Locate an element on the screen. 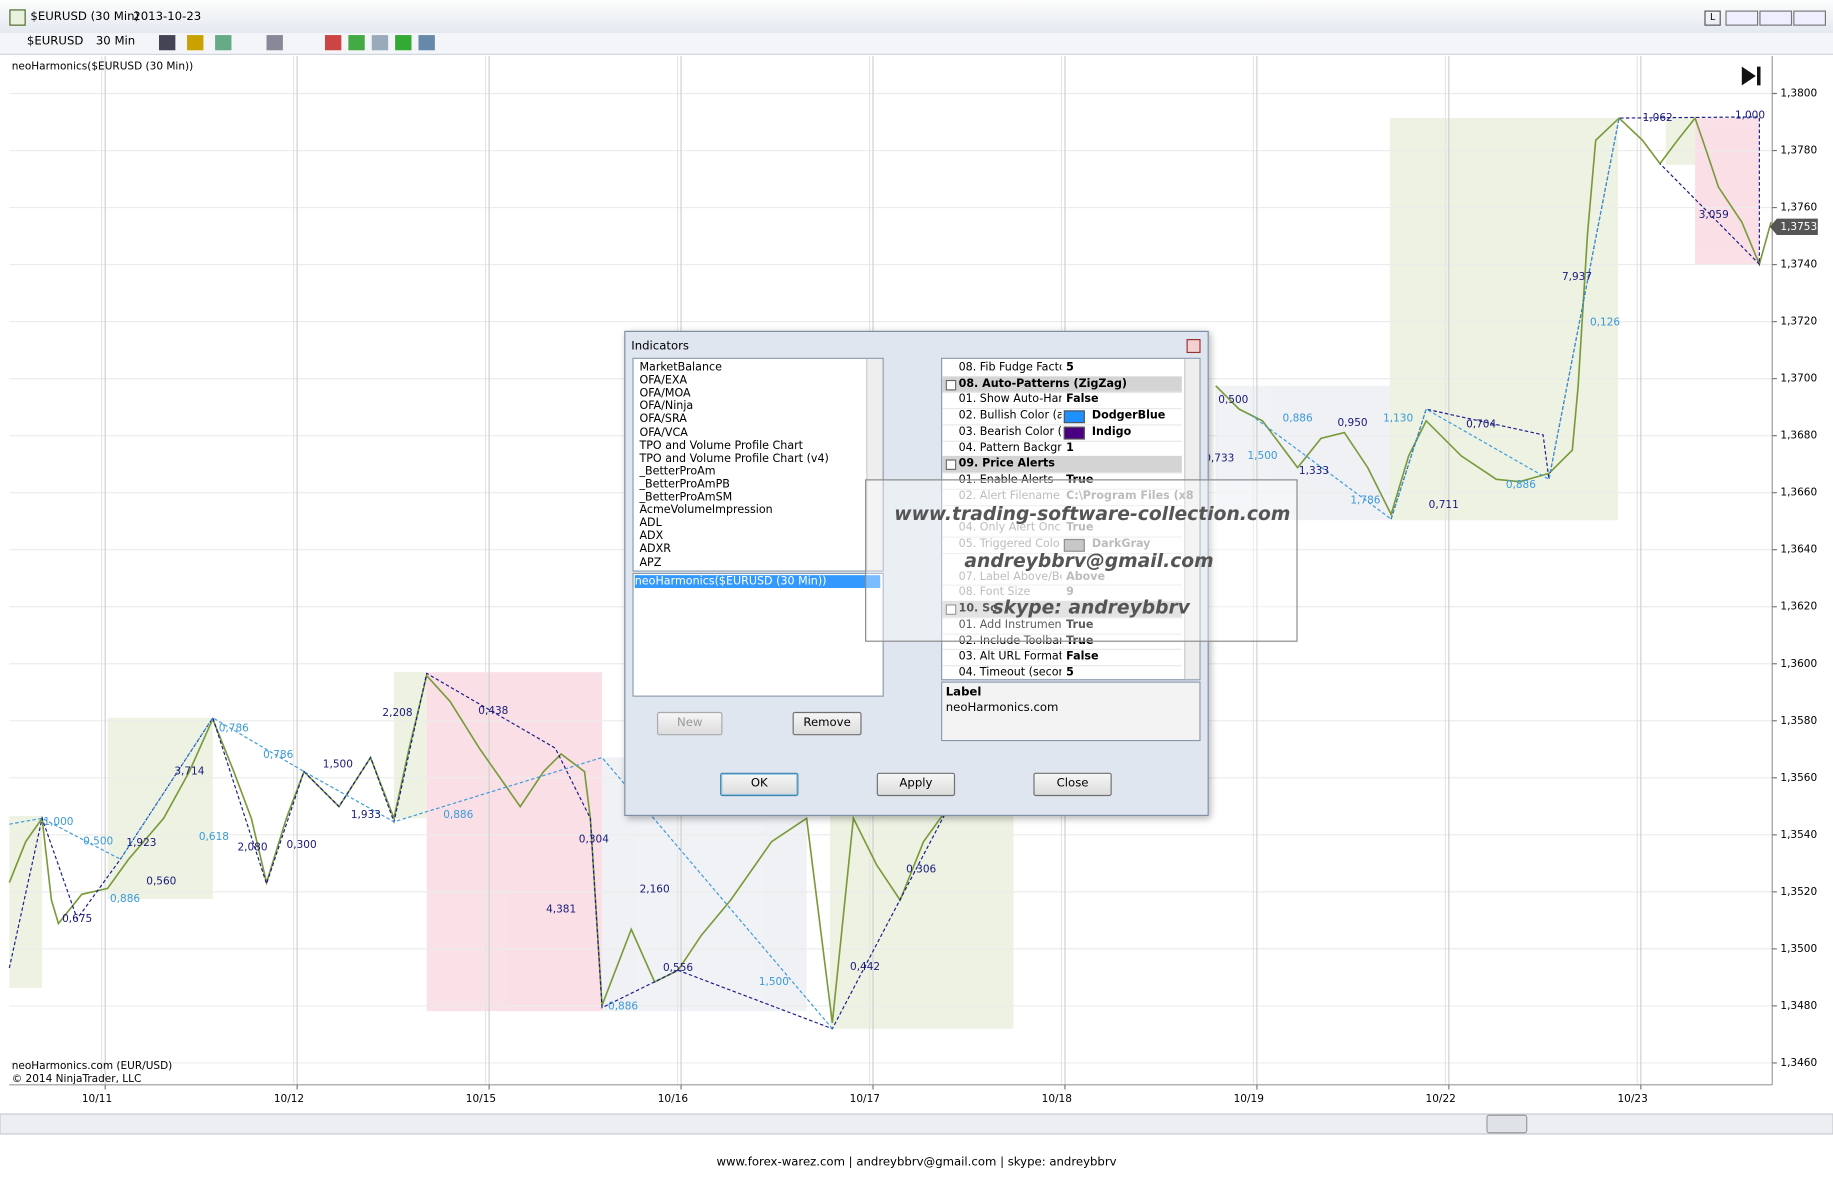 The height and width of the screenshot is (1178, 1833). close-button is located at coordinates (1809, 18).